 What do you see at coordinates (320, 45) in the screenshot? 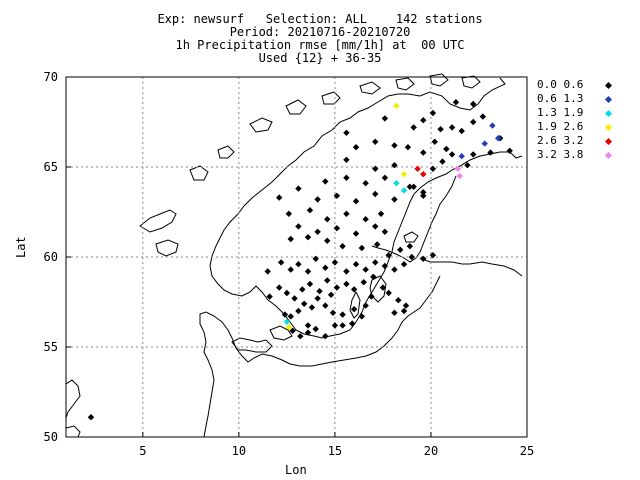
I see `chart-title-line-3: 1h Precipitation rmse [mm/1h] at 00 UTC` at bounding box center [320, 45].